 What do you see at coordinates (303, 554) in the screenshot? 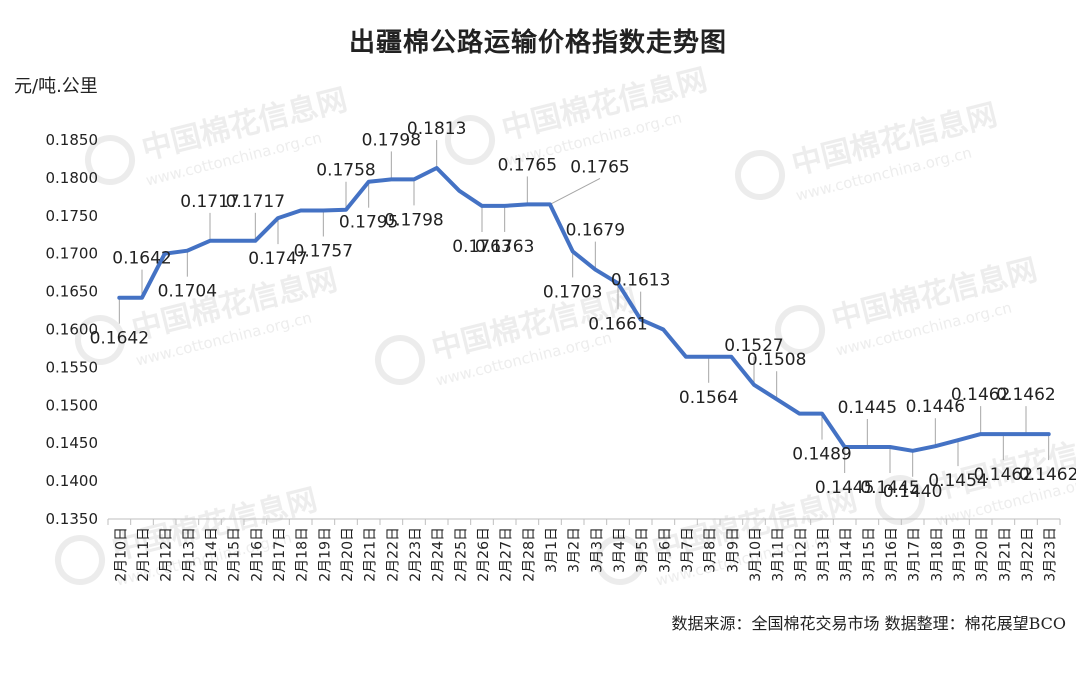
I see `x-tick-label: 2月18日` at bounding box center [303, 554].